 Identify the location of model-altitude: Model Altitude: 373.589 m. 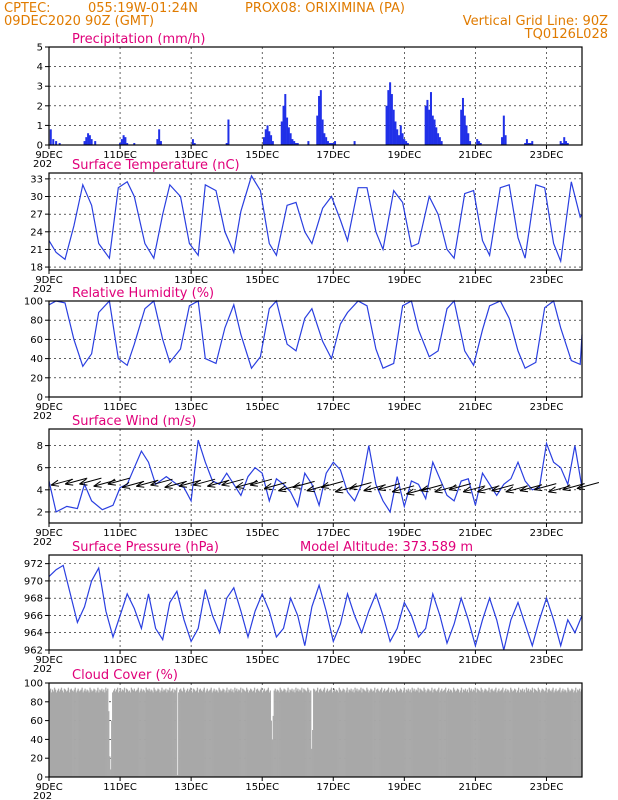
(386, 547).